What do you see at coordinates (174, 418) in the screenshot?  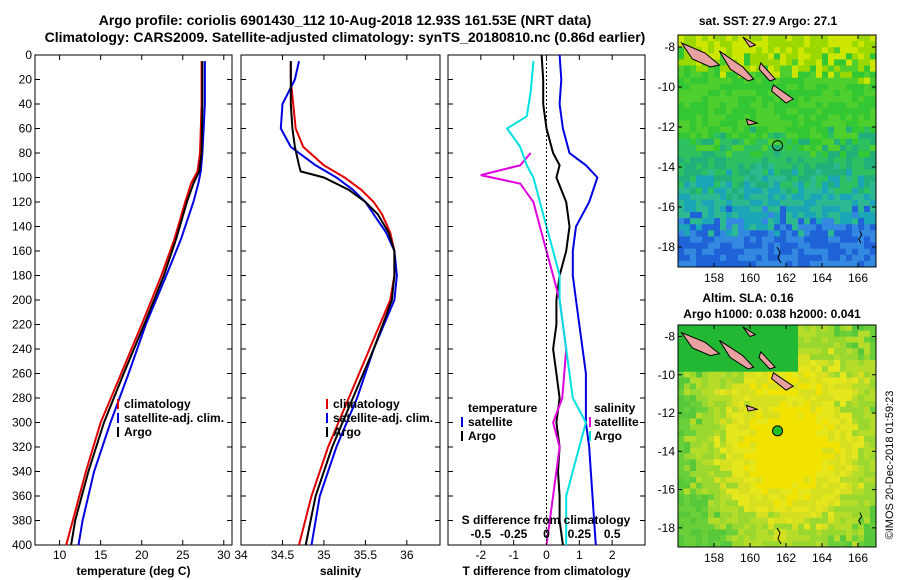 I see `legend-label: satellite-adj. clim.` at bounding box center [174, 418].